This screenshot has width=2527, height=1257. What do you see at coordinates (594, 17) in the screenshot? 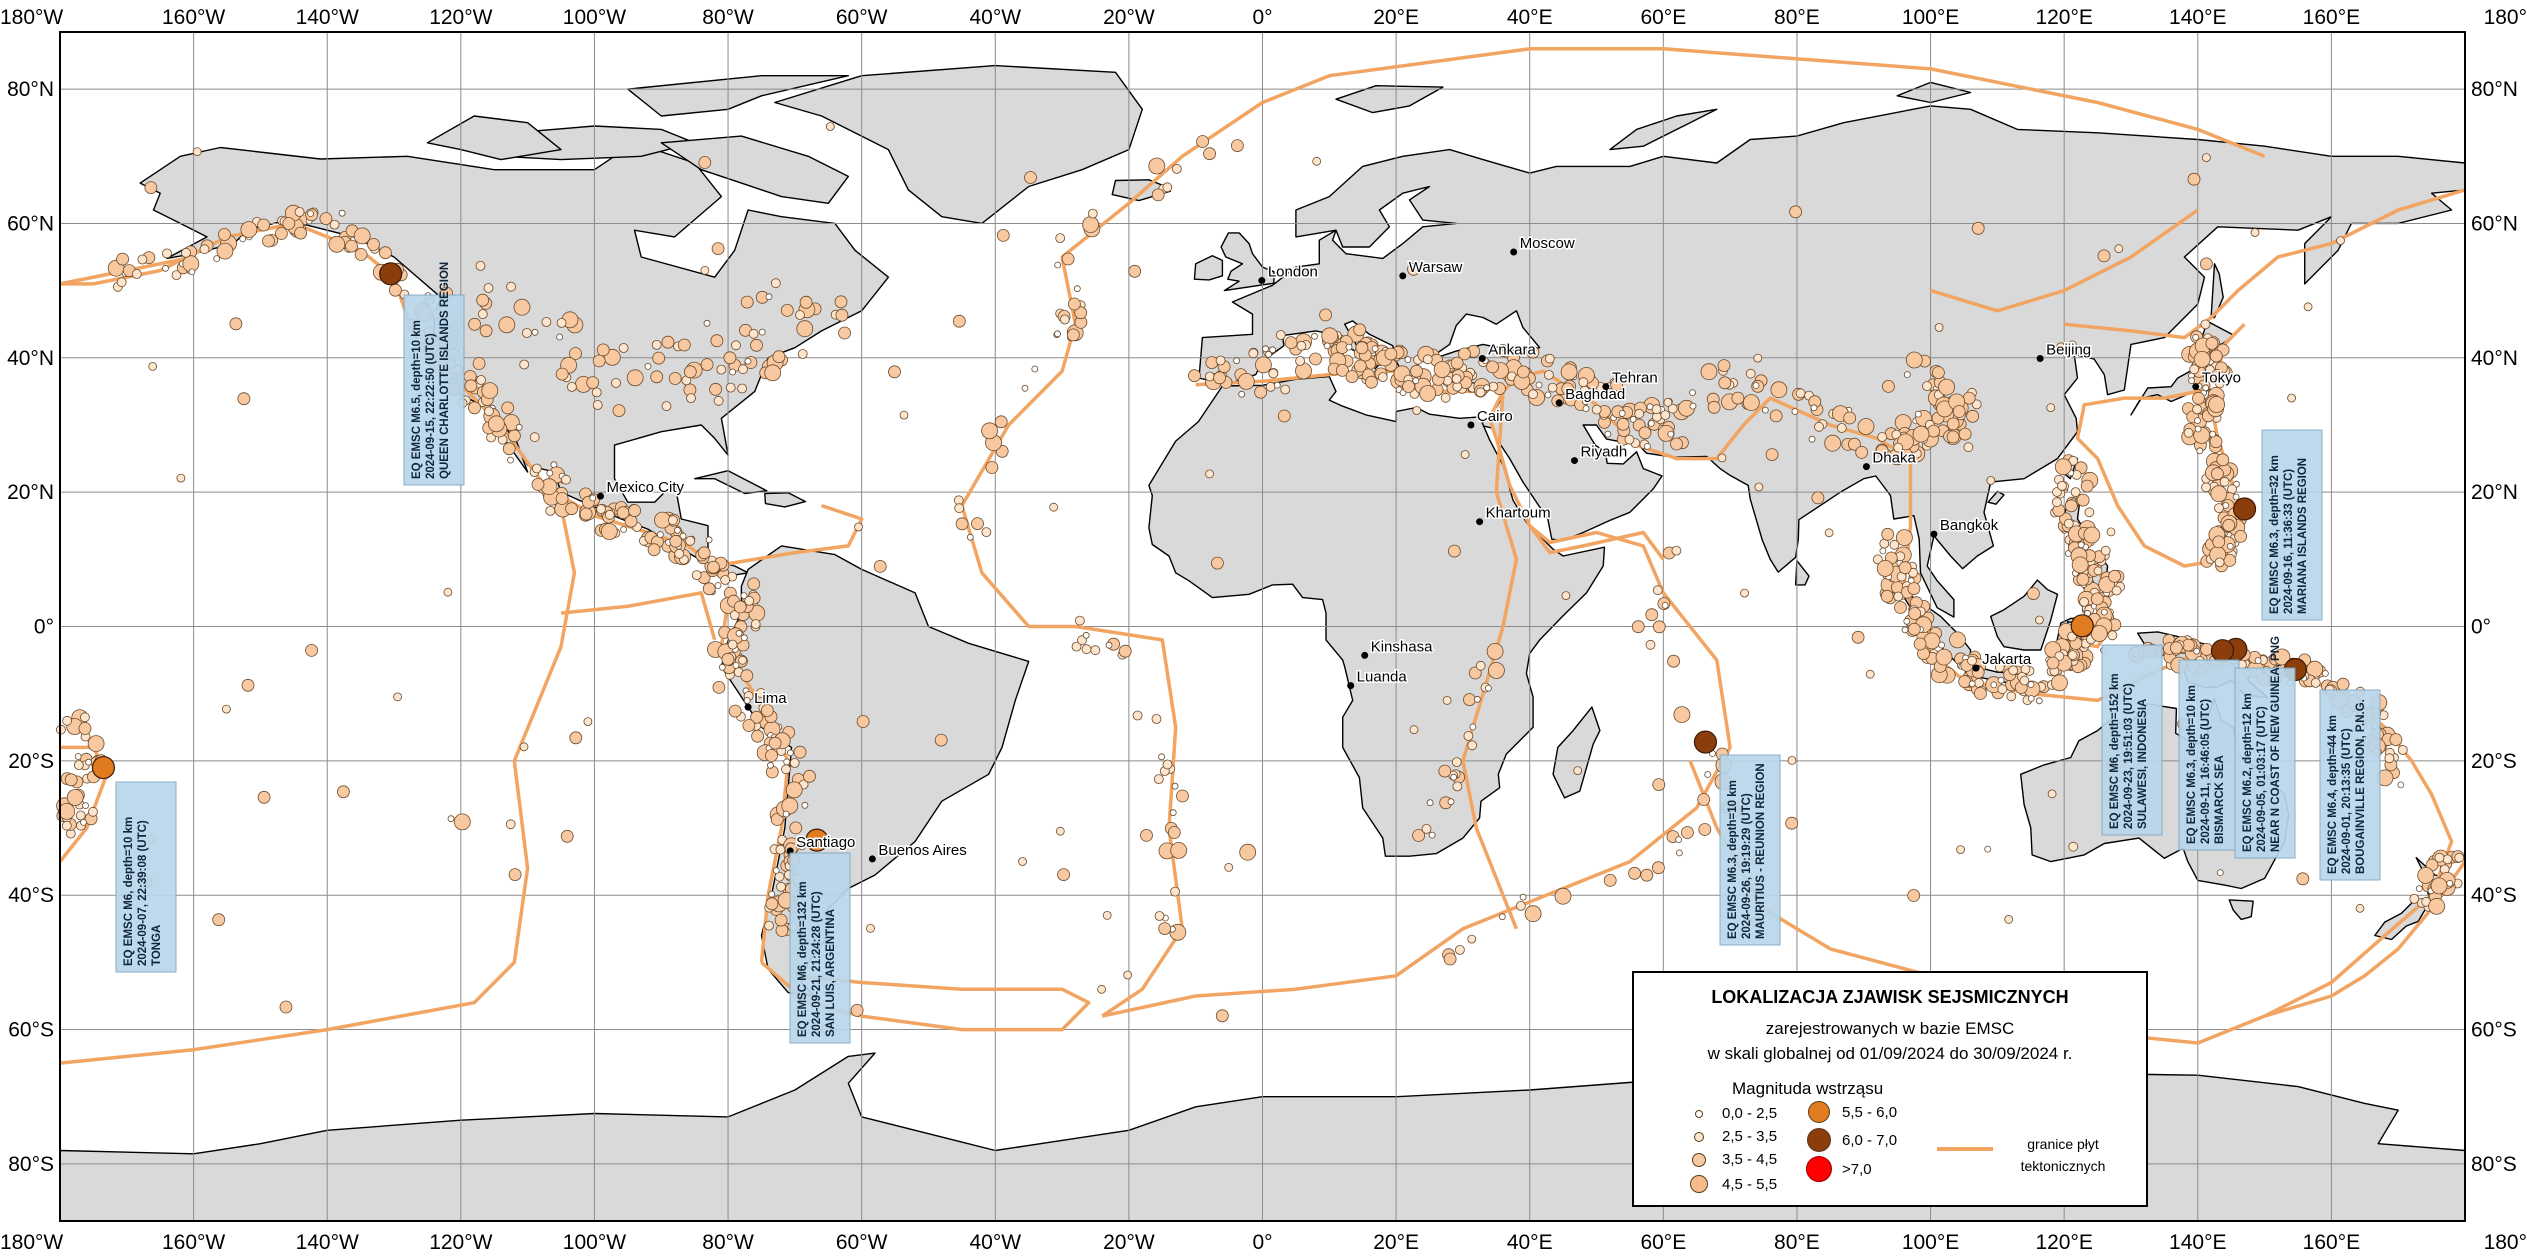
I see `longitude-label: 100°W` at bounding box center [594, 17].